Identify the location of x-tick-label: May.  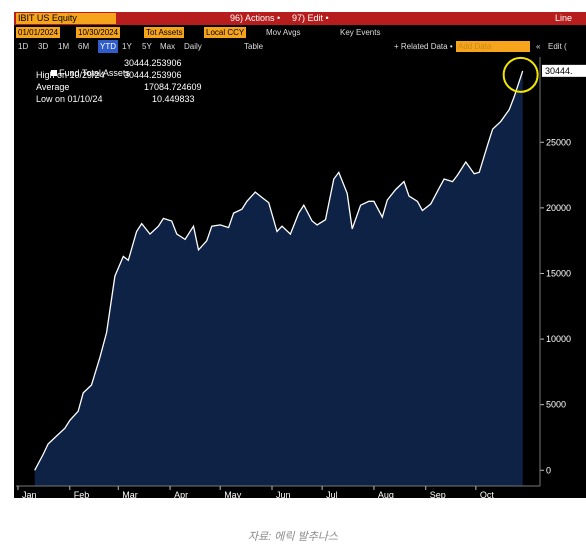
(233, 494).